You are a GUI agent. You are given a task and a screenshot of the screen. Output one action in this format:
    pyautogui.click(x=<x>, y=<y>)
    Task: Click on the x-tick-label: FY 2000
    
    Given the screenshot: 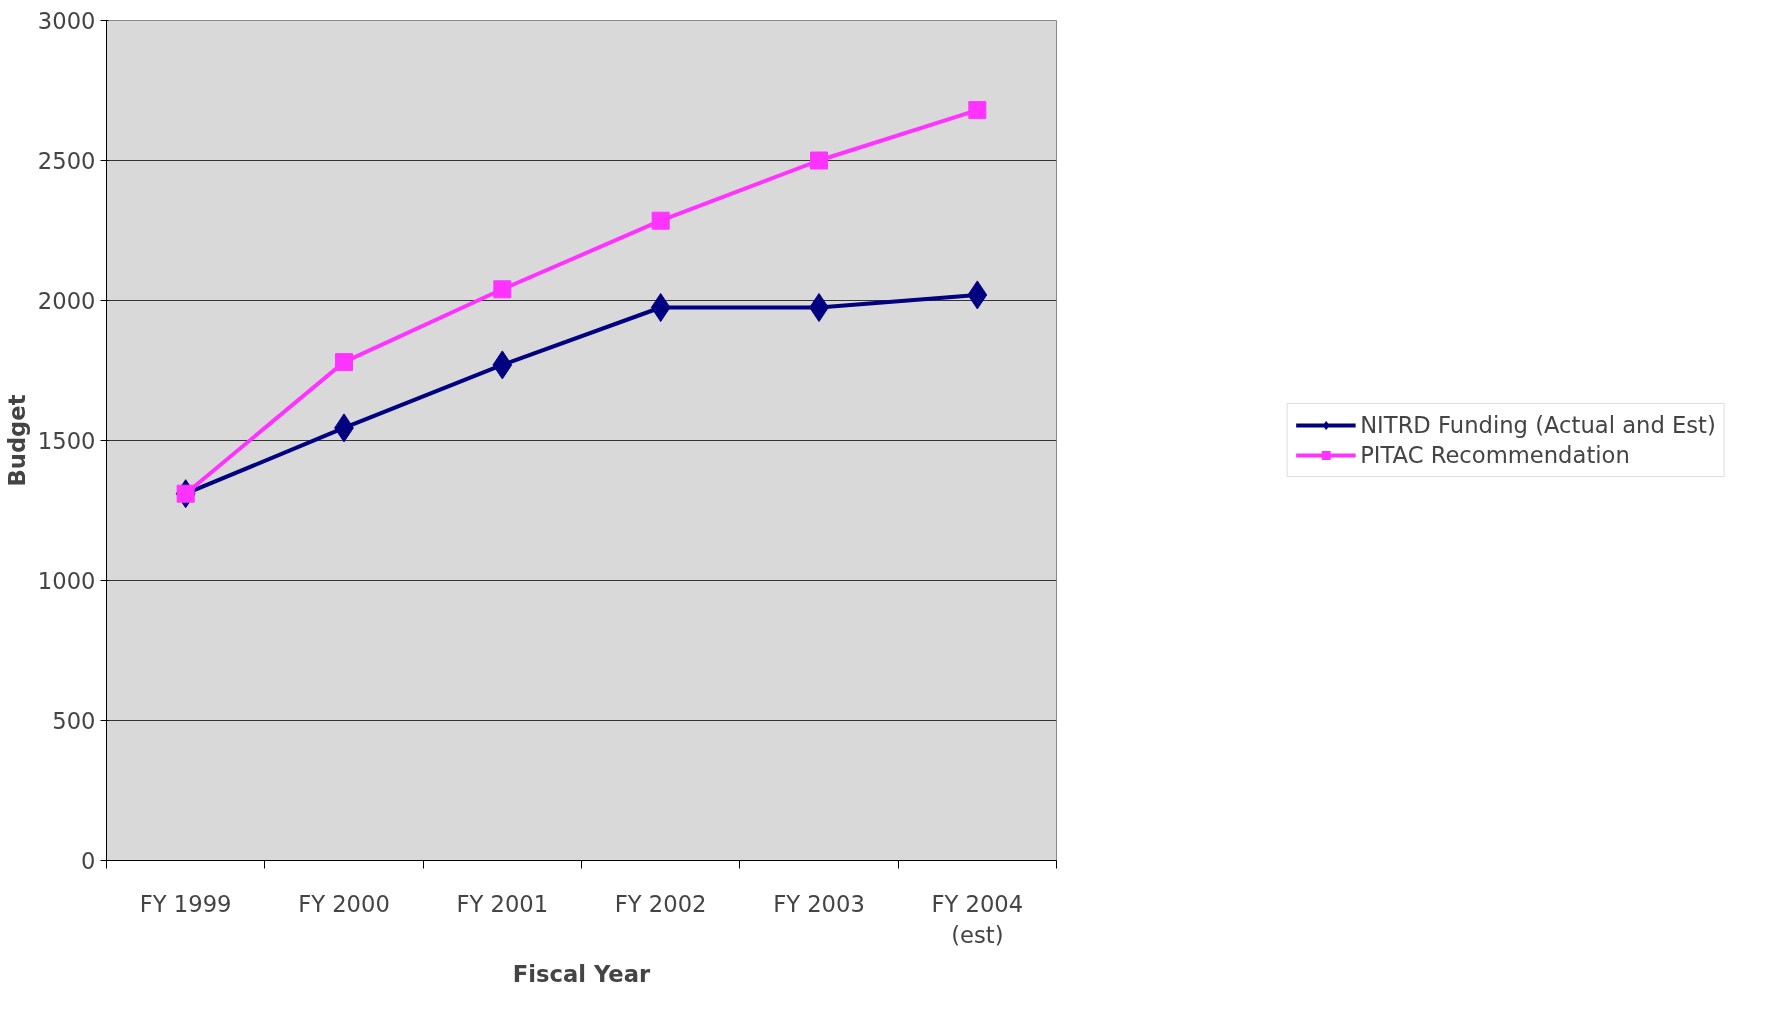 What is the action you would take?
    pyautogui.click(x=344, y=903)
    